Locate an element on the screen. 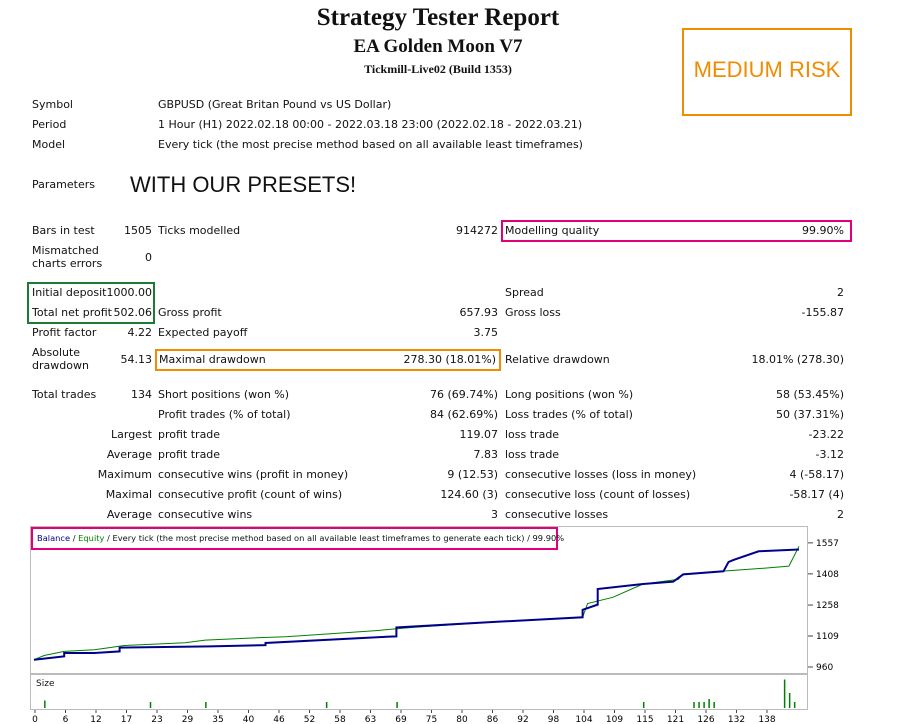  server-build: Tickmill-Live02 (Build 1353) is located at coordinates (438, 69).